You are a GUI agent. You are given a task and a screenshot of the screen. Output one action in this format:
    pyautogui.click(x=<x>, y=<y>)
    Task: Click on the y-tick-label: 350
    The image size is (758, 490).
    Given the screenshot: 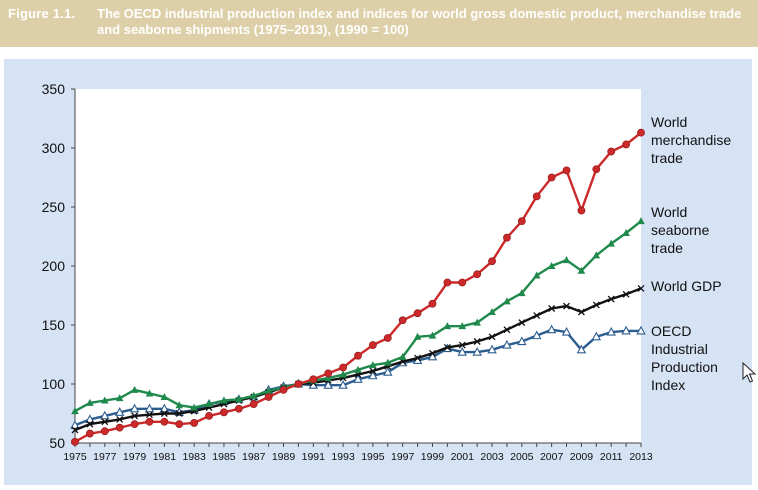 What is the action you would take?
    pyautogui.click(x=54, y=89)
    